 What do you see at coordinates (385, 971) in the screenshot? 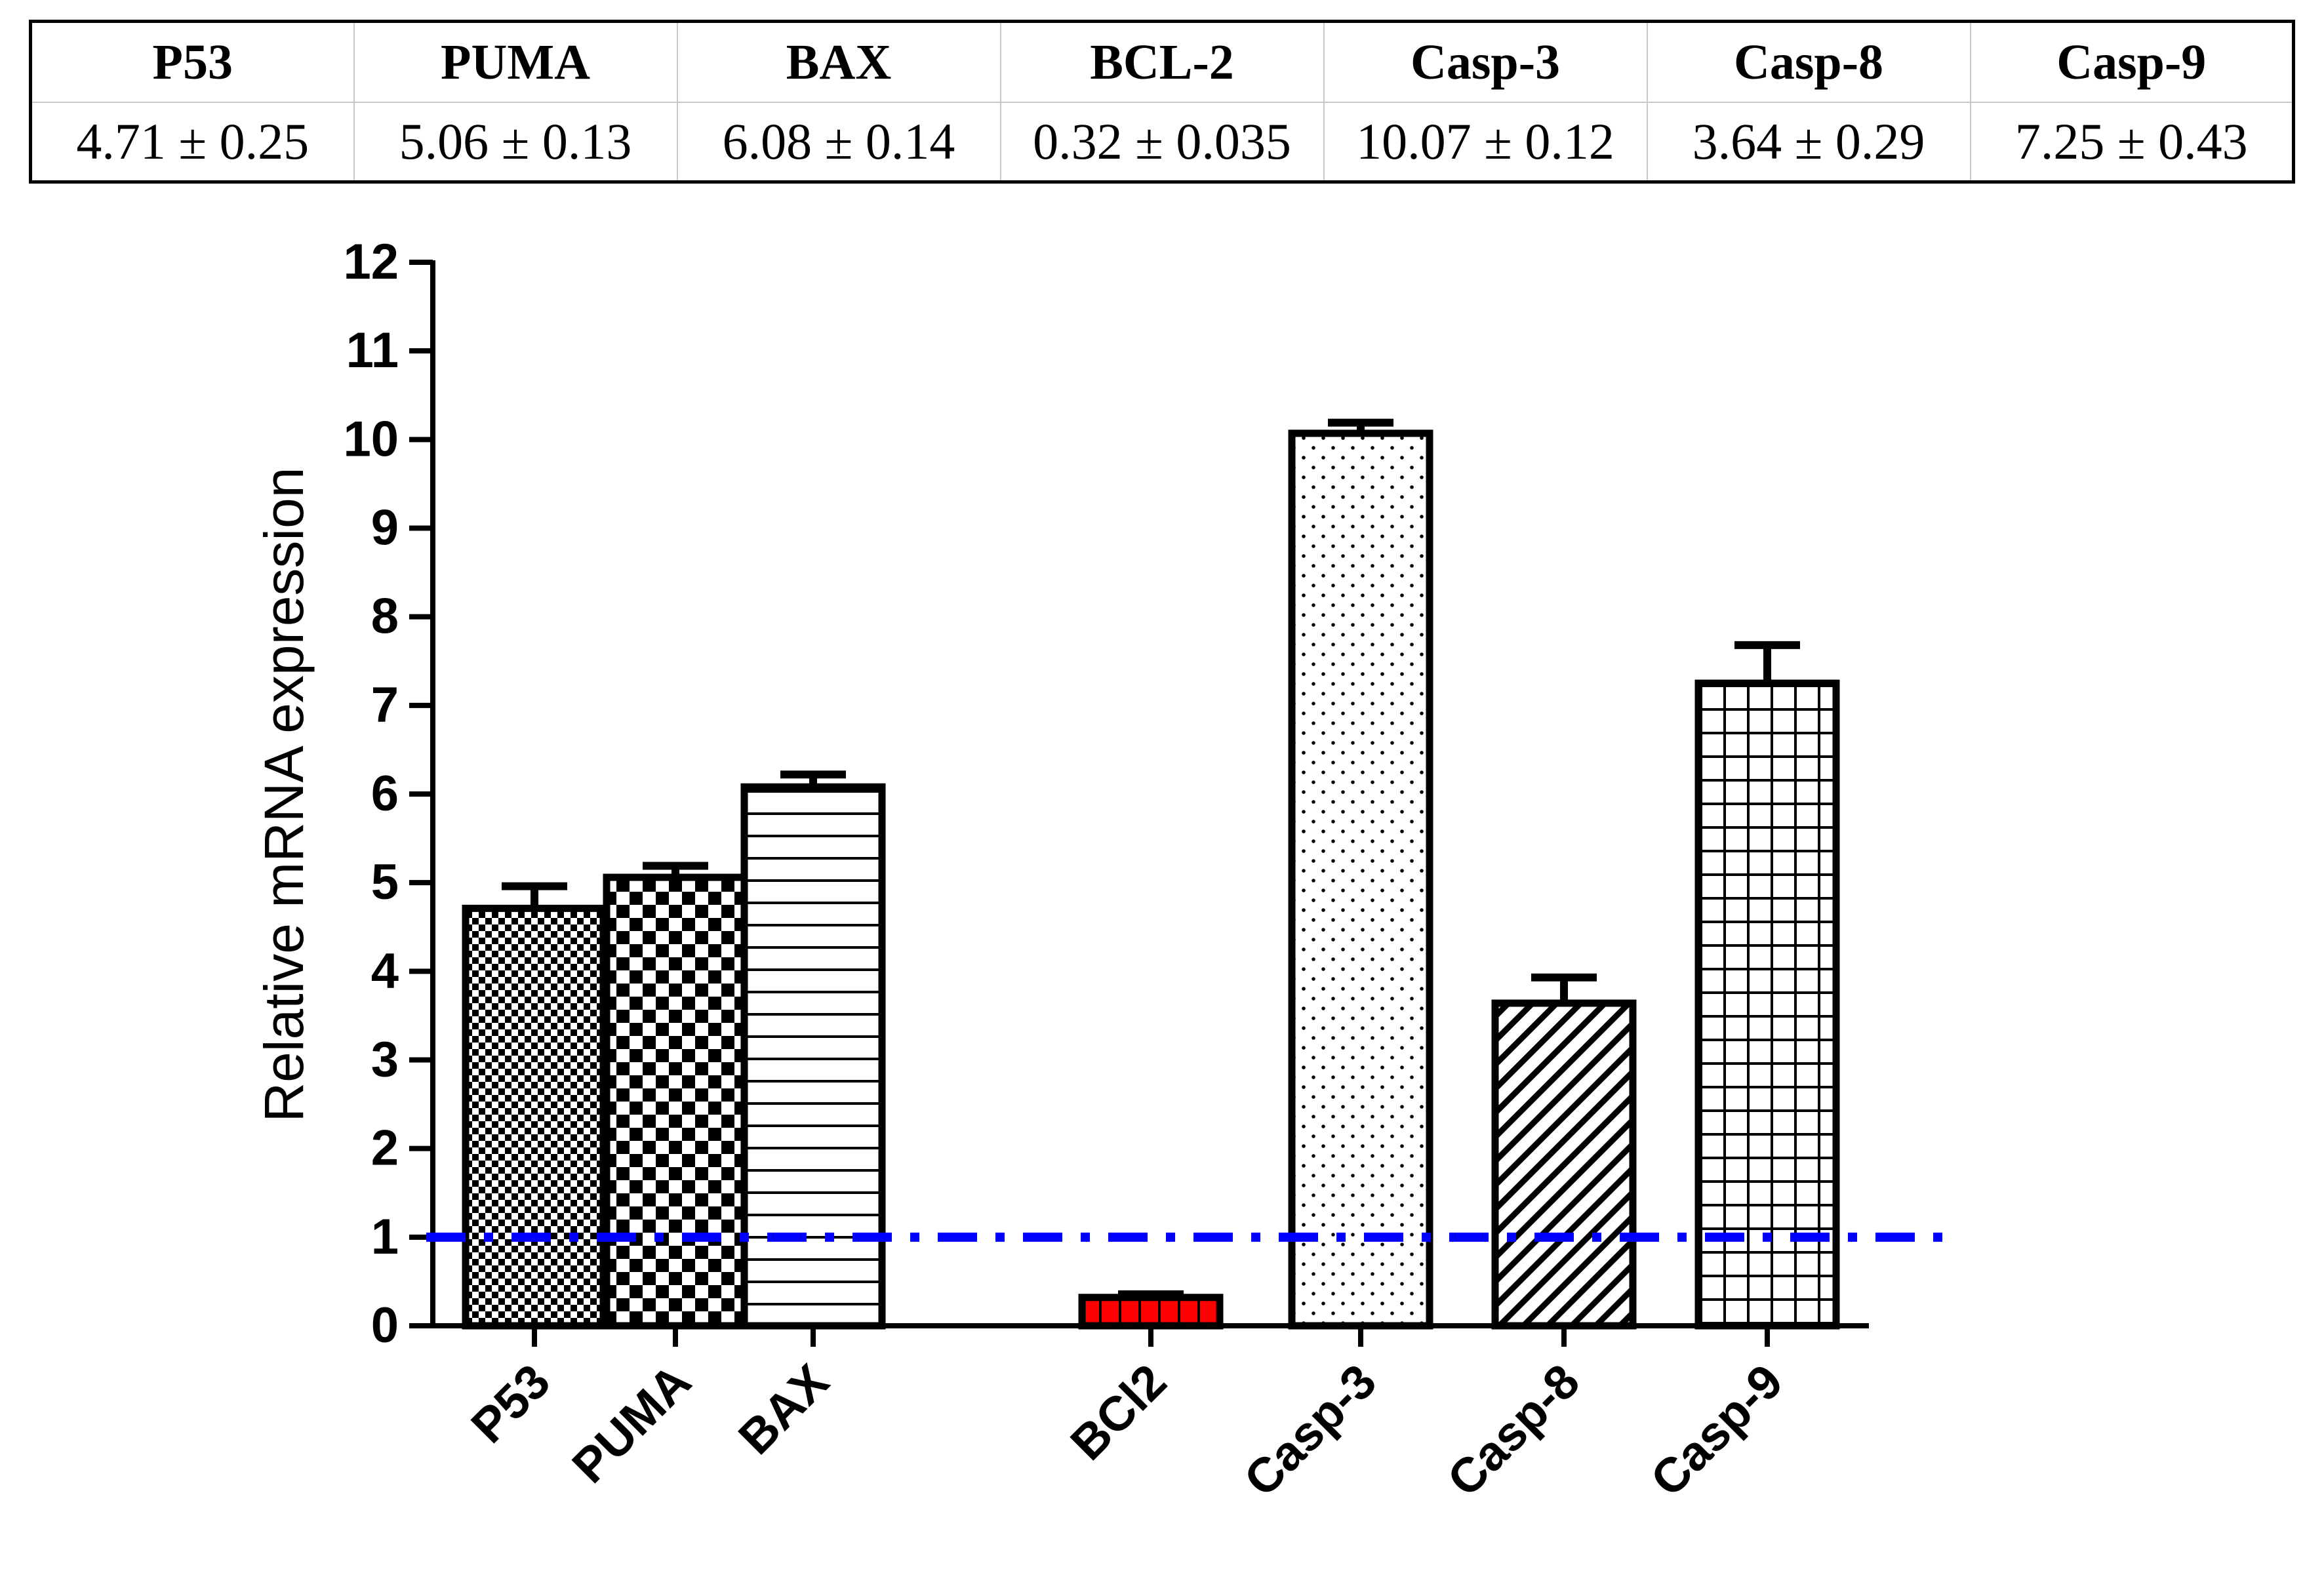
I see `y-tick-label-4: 4` at bounding box center [385, 971].